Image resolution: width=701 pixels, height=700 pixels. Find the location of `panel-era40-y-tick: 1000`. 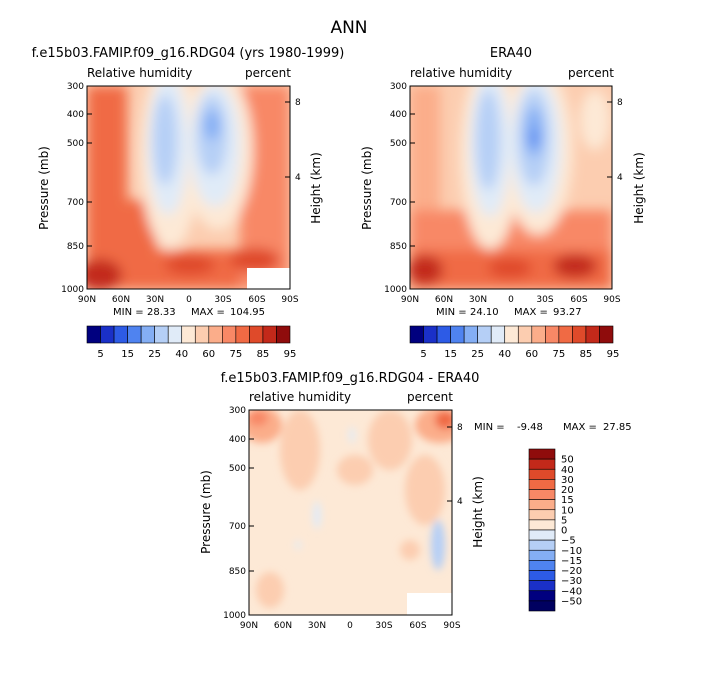

panel-era40-y-tick: 1000 is located at coordinates (395, 290).